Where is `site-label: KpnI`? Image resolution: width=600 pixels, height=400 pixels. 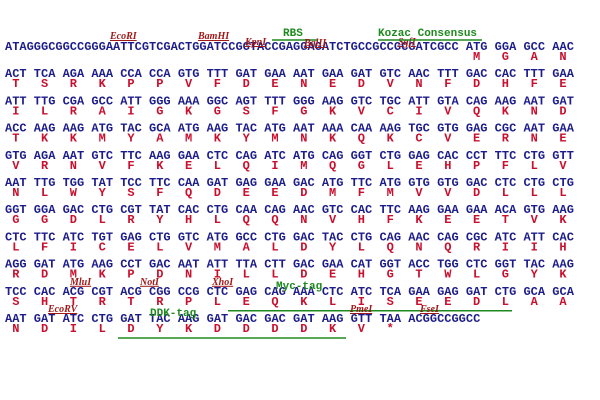
site-label: KpnI is located at coordinates (255, 42).